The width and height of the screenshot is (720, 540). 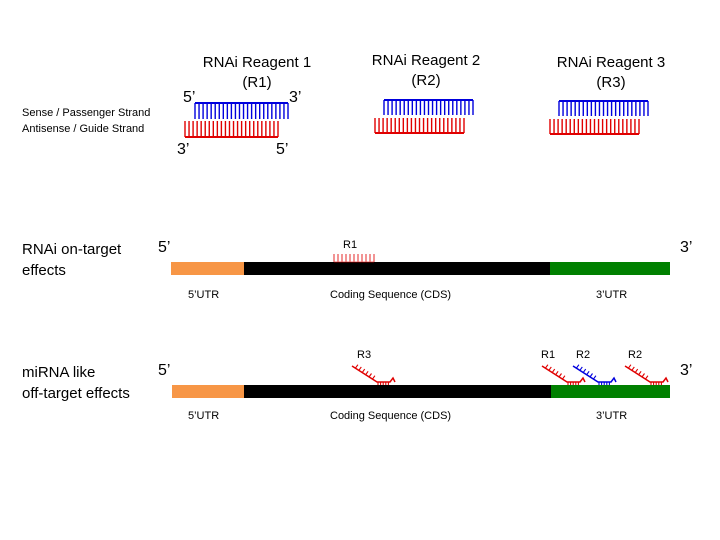 I want to click on row1-5-prime-label: 5’, so click(x=164, y=247).